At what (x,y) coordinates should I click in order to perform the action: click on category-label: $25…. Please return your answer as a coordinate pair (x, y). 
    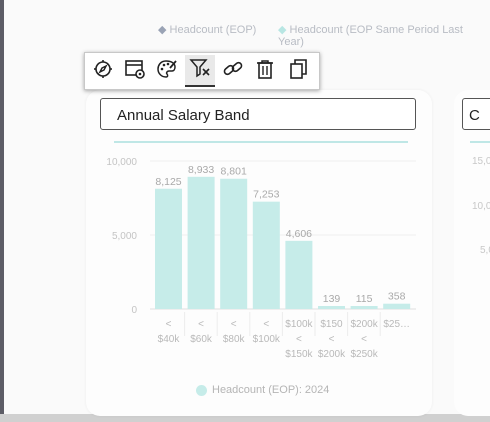
    Looking at the image, I should click on (396, 324).